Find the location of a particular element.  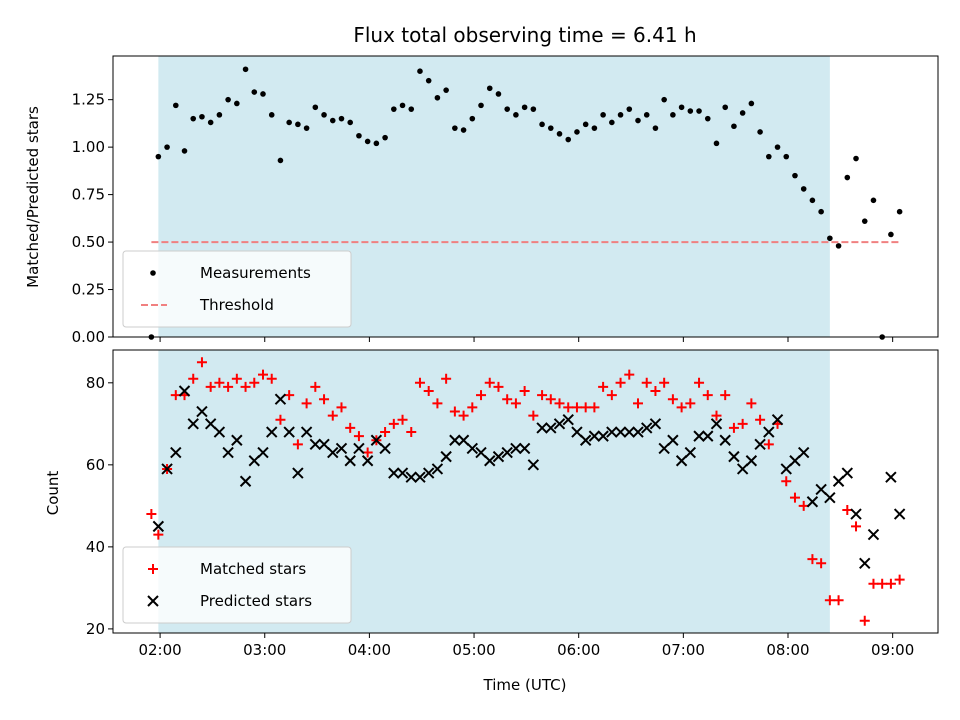

y-tick-label: 40 is located at coordinates (95, 547).